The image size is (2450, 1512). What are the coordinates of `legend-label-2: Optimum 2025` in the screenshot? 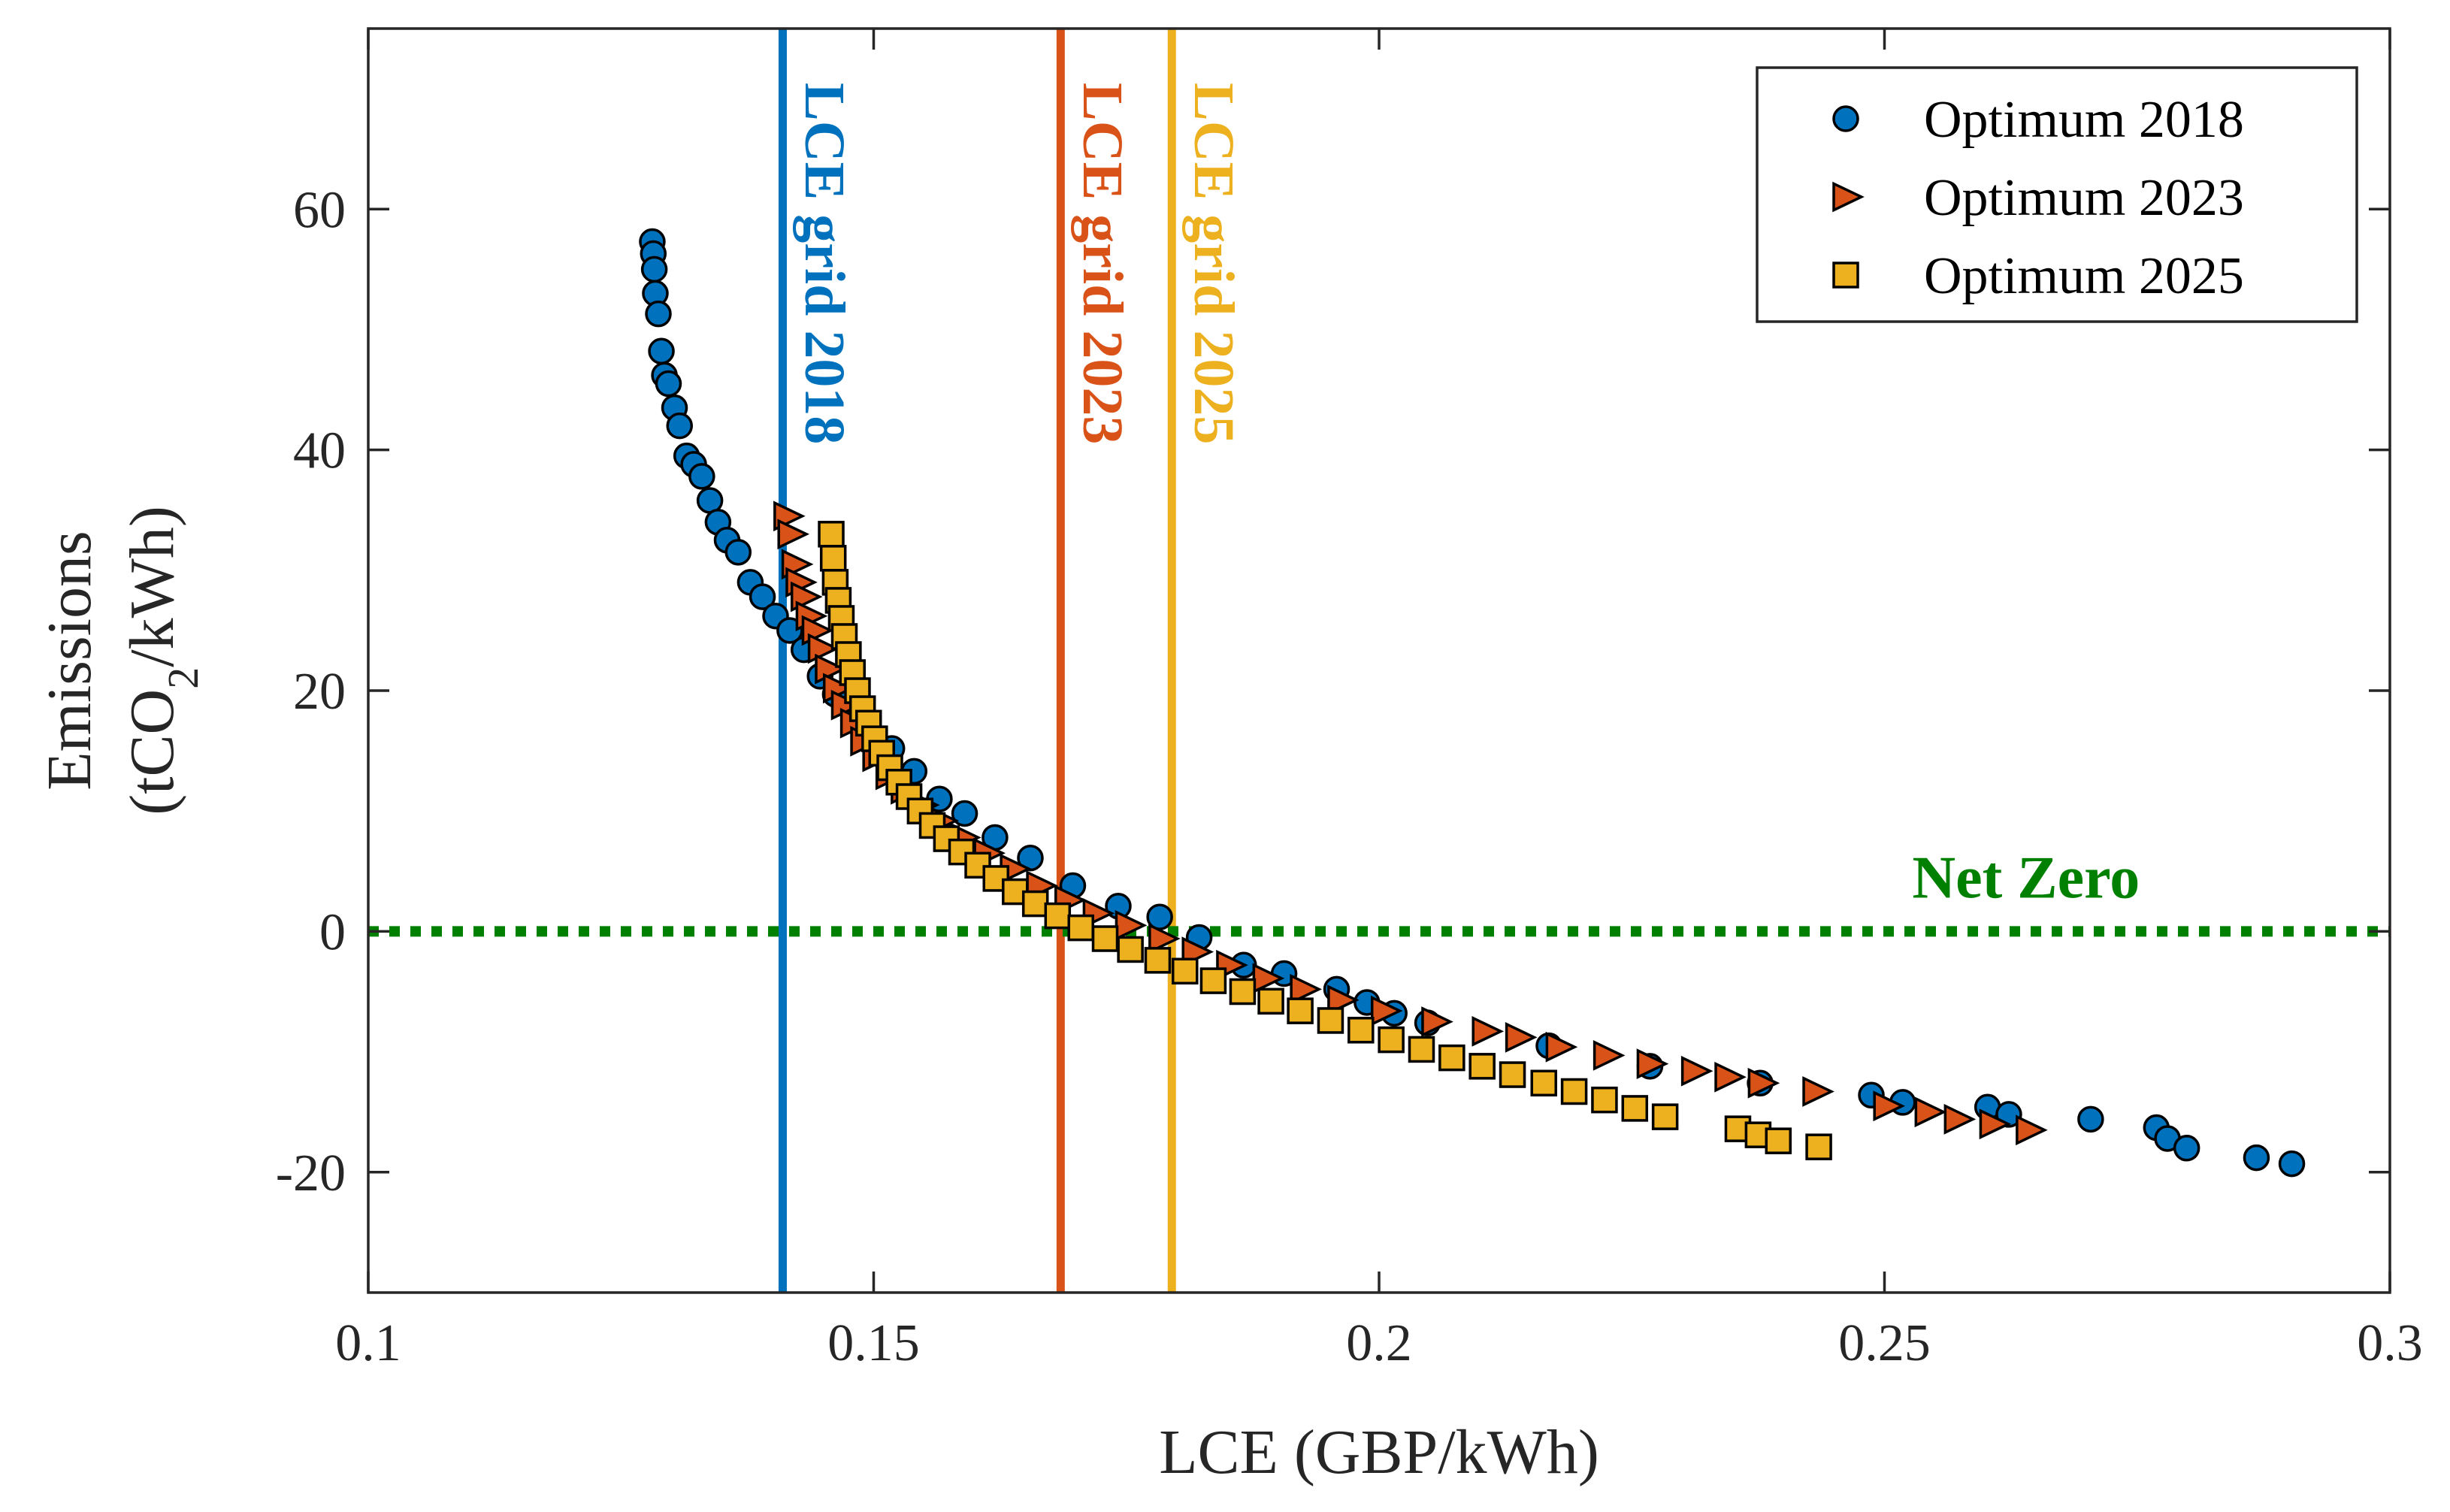 It's located at (2084, 276).